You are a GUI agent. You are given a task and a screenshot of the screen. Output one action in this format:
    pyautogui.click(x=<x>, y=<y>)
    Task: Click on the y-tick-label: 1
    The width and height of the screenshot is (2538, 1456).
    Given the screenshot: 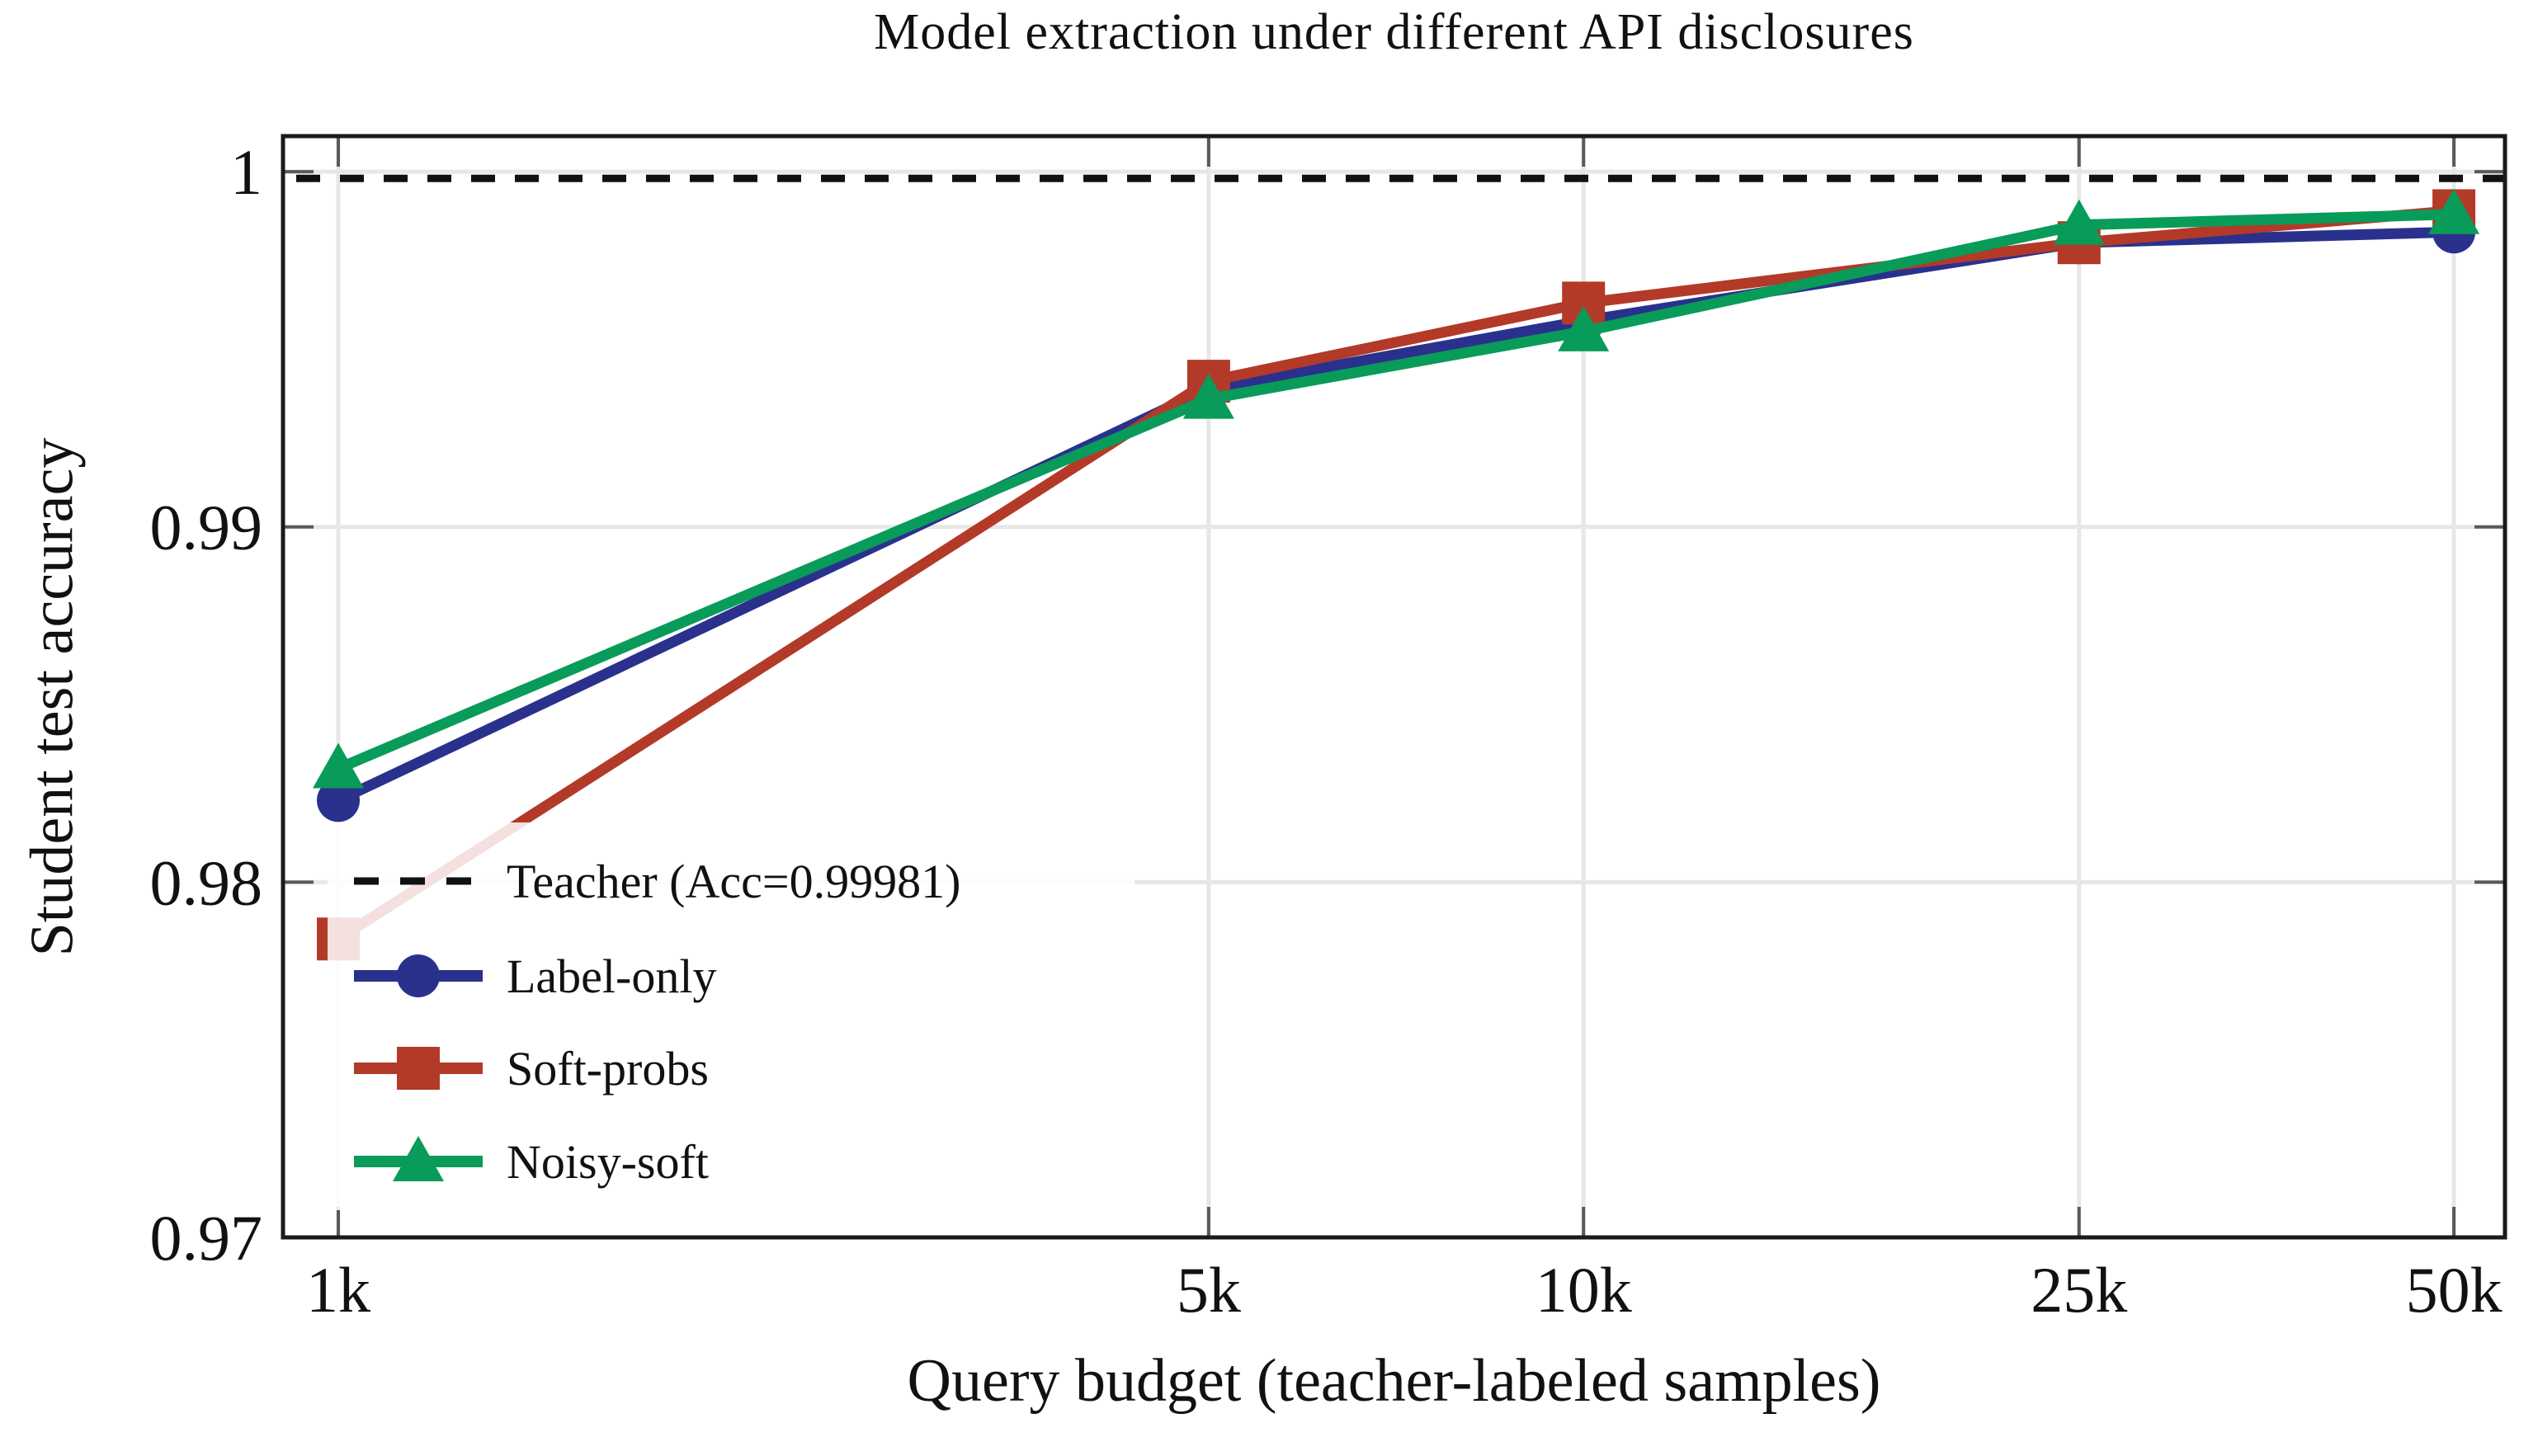 What is the action you would take?
    pyautogui.click(x=246, y=172)
    